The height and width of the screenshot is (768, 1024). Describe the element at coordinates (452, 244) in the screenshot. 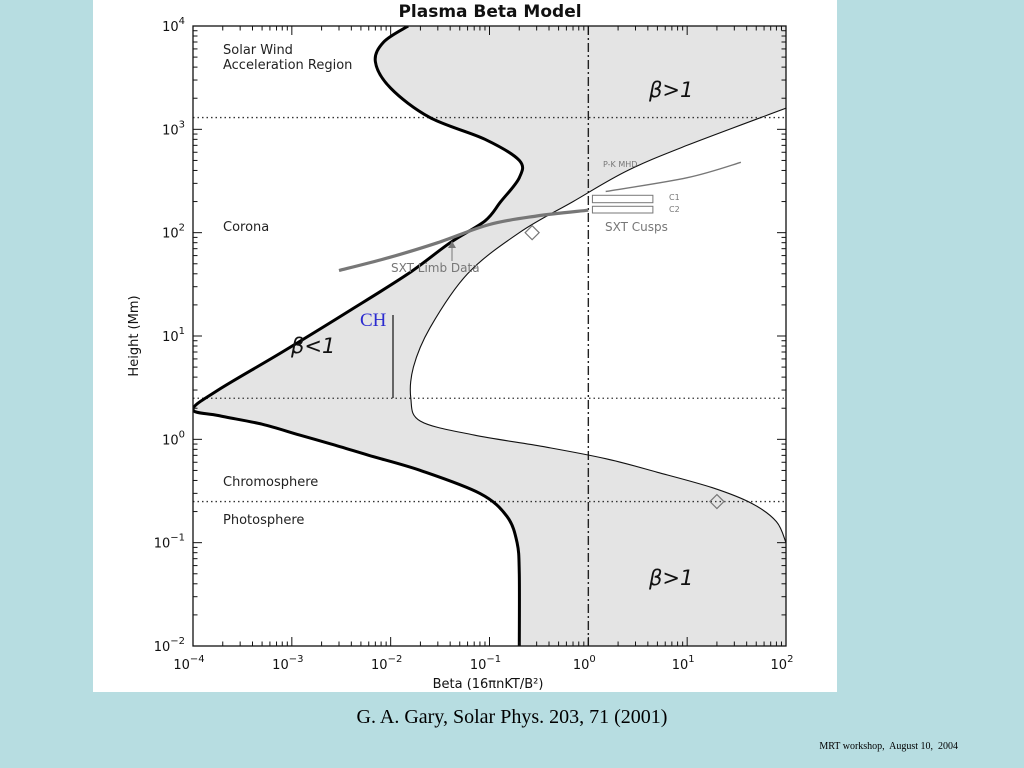

I see `sxt-limb-arrowhead` at that location.